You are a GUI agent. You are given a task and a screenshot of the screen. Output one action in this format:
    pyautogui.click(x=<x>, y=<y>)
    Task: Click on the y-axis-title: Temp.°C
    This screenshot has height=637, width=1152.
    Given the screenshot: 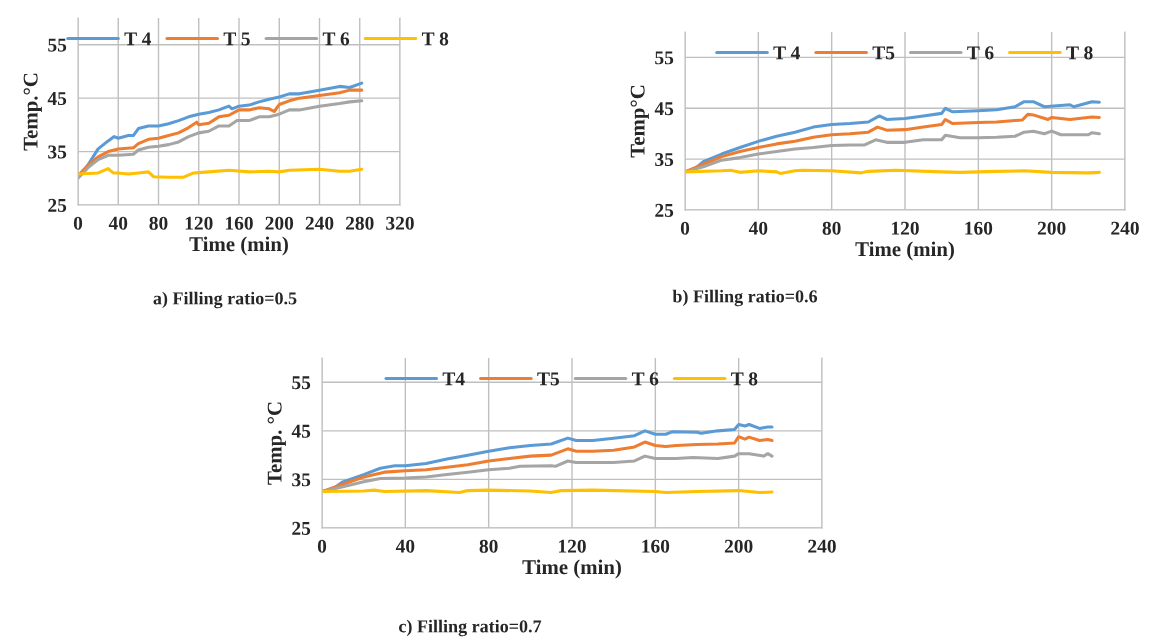 What is the action you would take?
    pyautogui.click(x=32, y=112)
    